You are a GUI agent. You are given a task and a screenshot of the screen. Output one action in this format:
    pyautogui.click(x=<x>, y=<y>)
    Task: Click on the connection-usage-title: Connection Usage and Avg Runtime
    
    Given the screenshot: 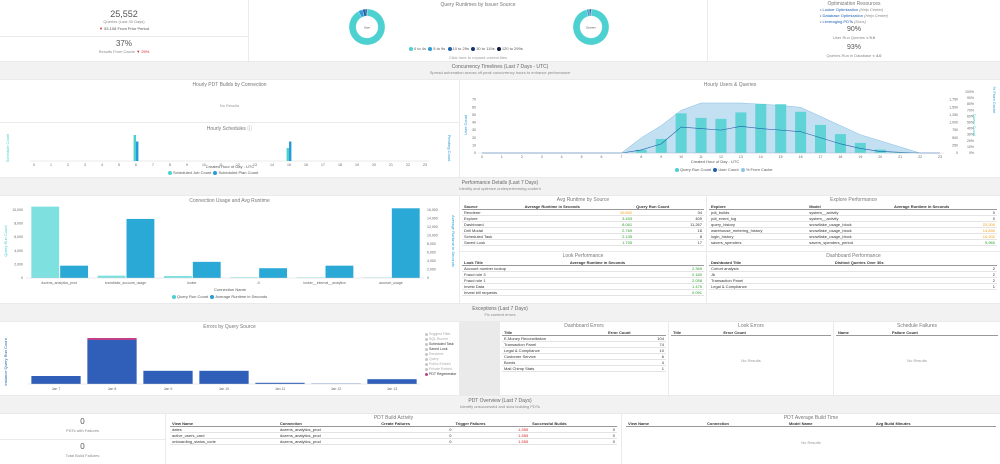 What is the action you would take?
    pyautogui.click(x=229, y=201)
    